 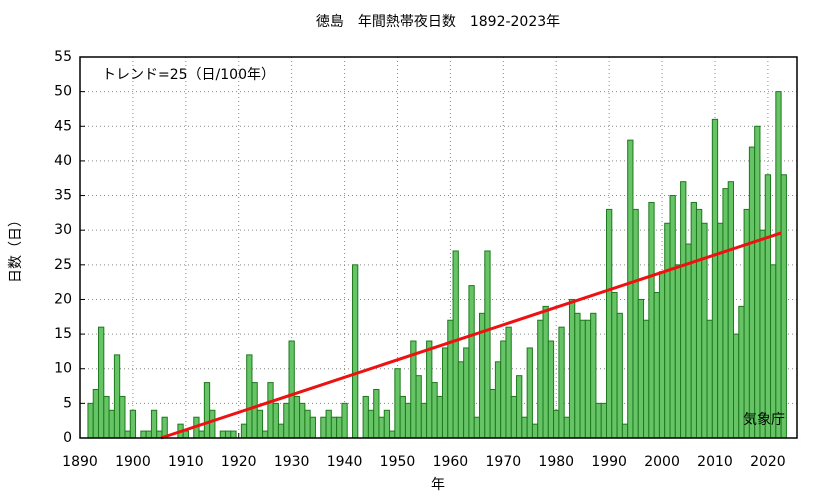 I want to click on x-tick-label: 1900, so click(x=133, y=462).